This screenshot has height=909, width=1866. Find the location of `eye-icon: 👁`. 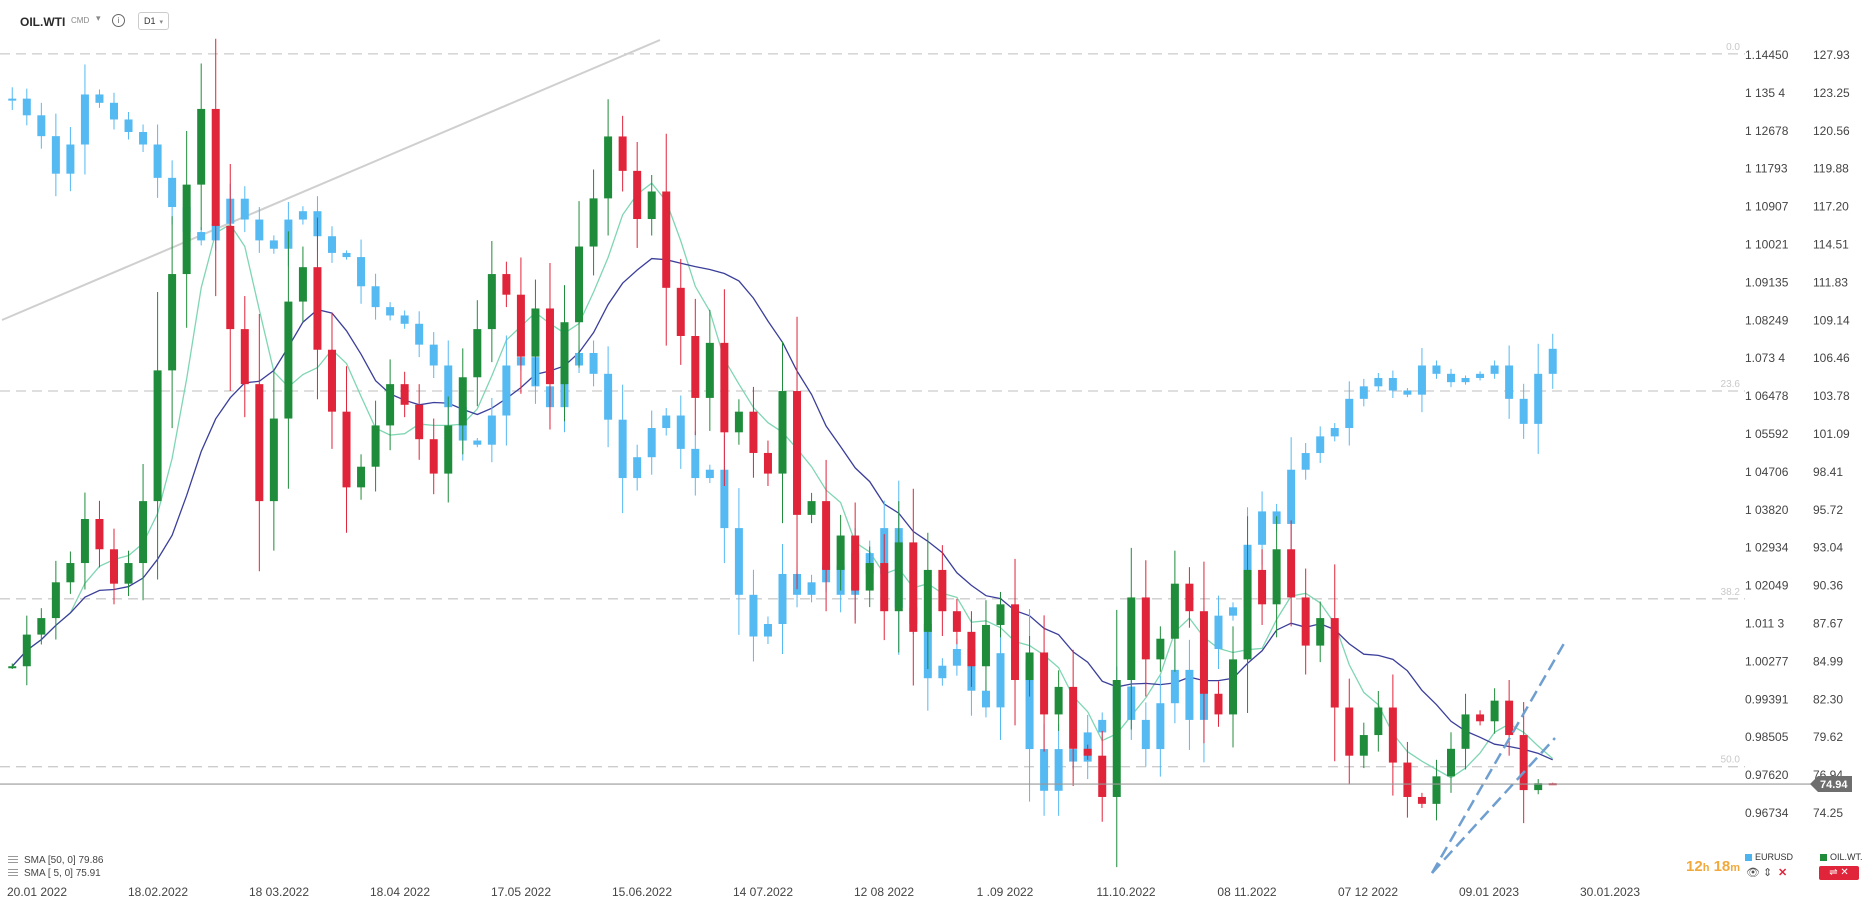

eye-icon: 👁 is located at coordinates (1753, 873).